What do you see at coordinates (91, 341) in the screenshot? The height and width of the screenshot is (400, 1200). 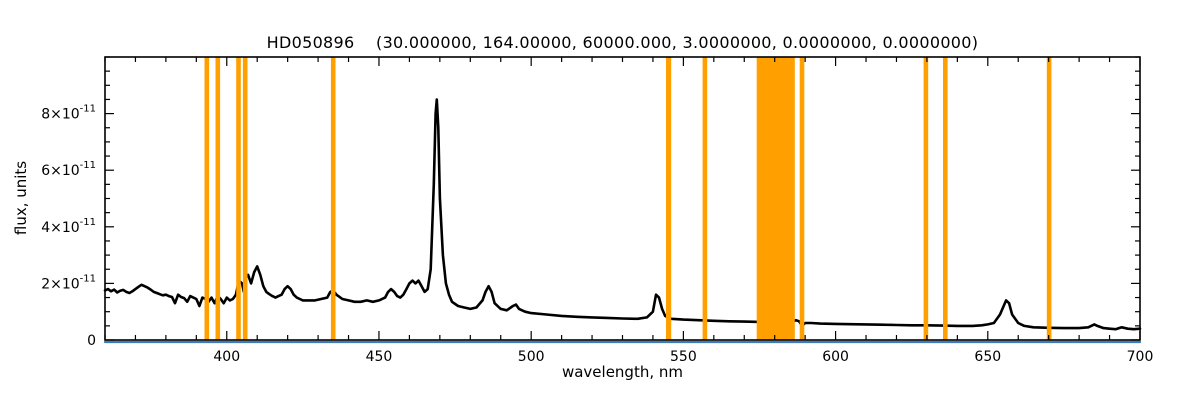 I see `y-tick-label: 0` at bounding box center [91, 341].